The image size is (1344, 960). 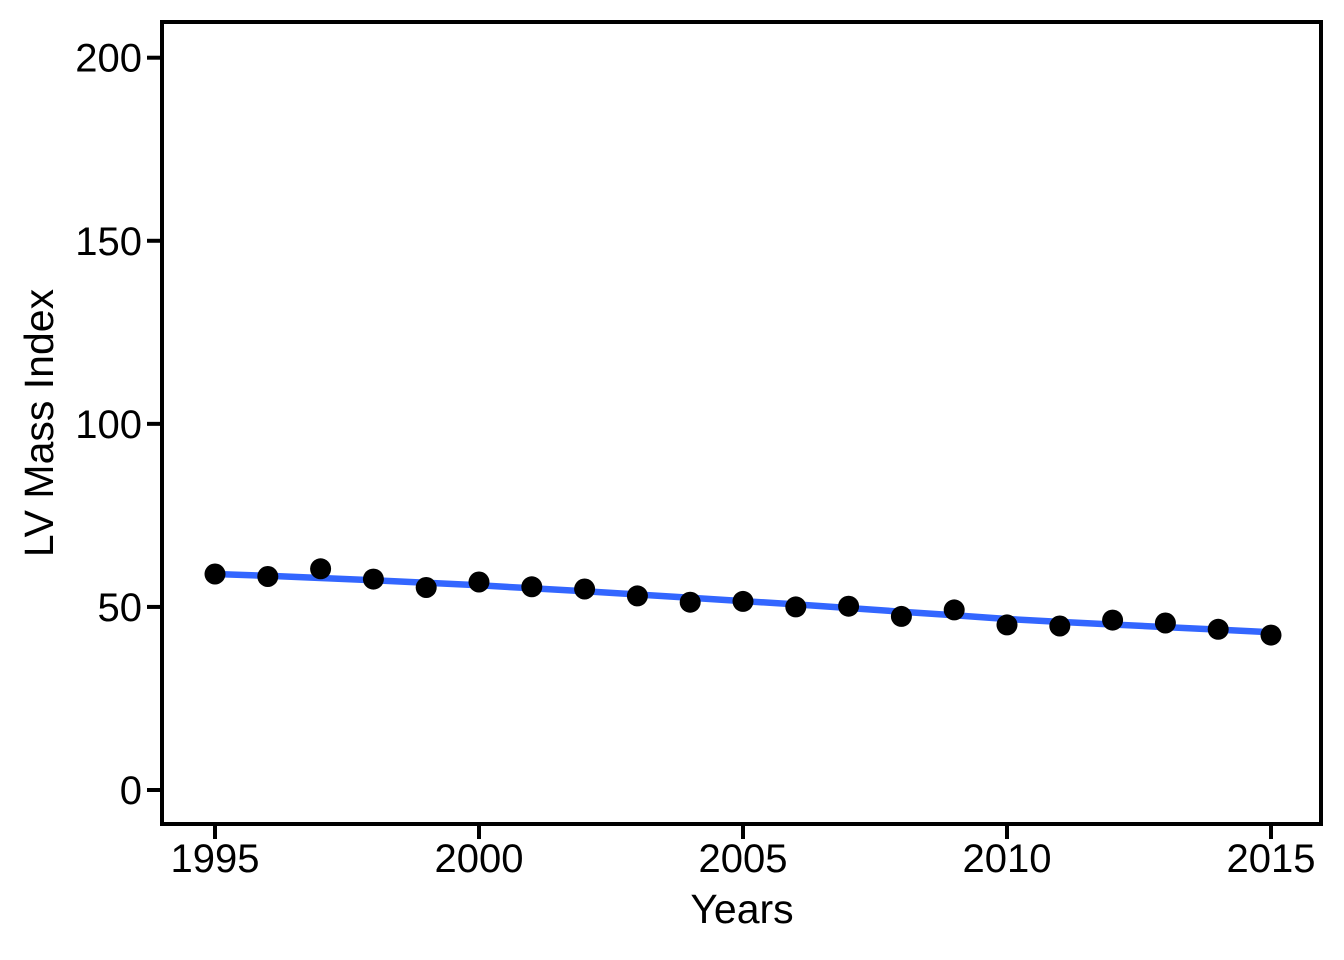 What do you see at coordinates (131, 791) in the screenshot?
I see `y-tick-label: 0` at bounding box center [131, 791].